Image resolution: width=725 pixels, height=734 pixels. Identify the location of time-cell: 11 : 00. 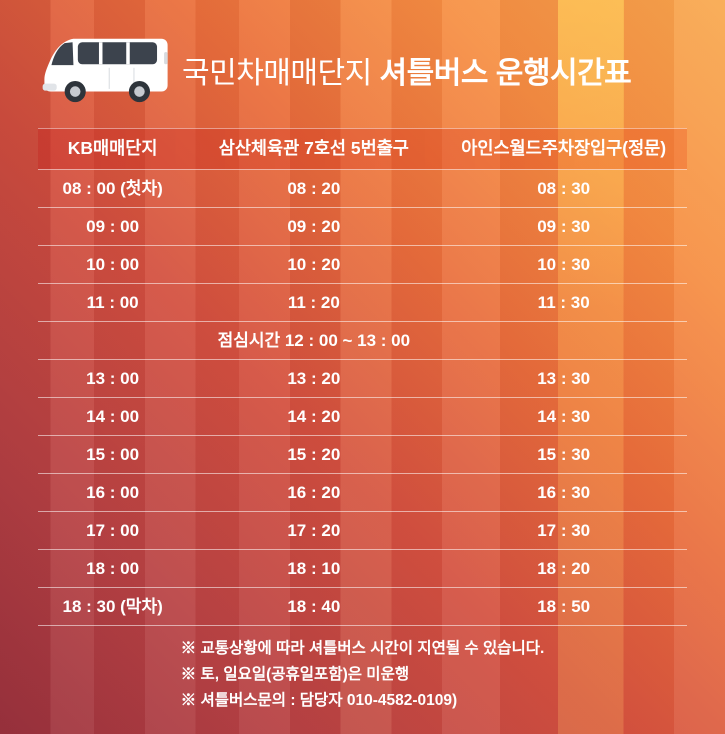
(112, 302).